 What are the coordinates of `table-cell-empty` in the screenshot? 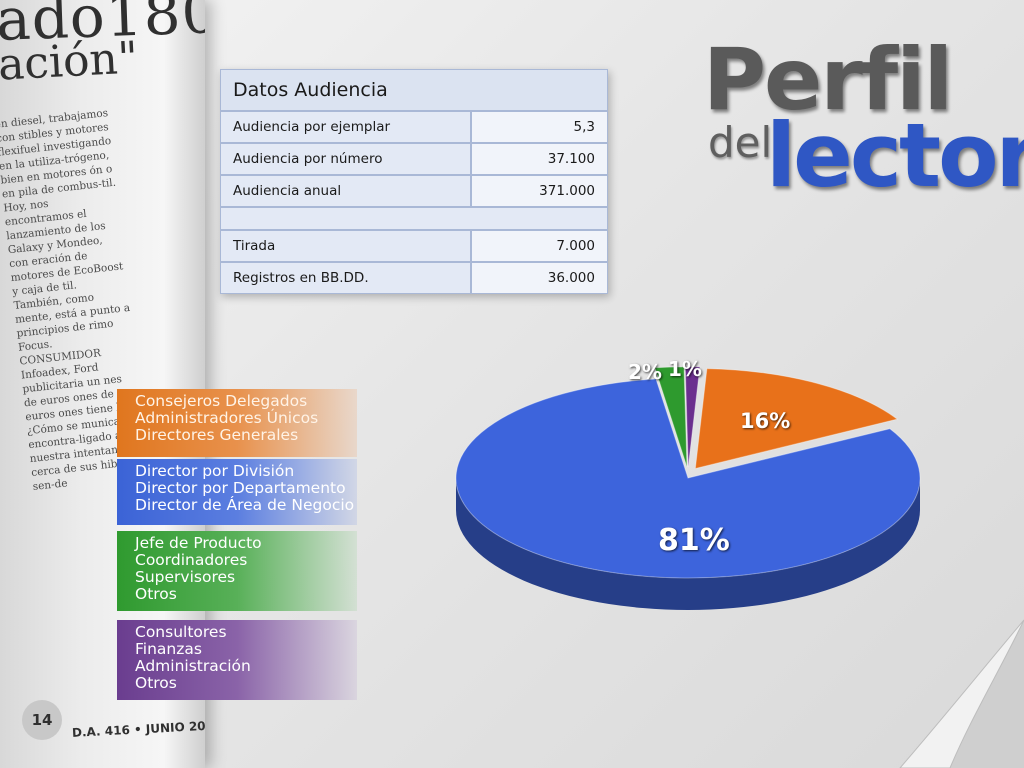 It's located at (414, 218).